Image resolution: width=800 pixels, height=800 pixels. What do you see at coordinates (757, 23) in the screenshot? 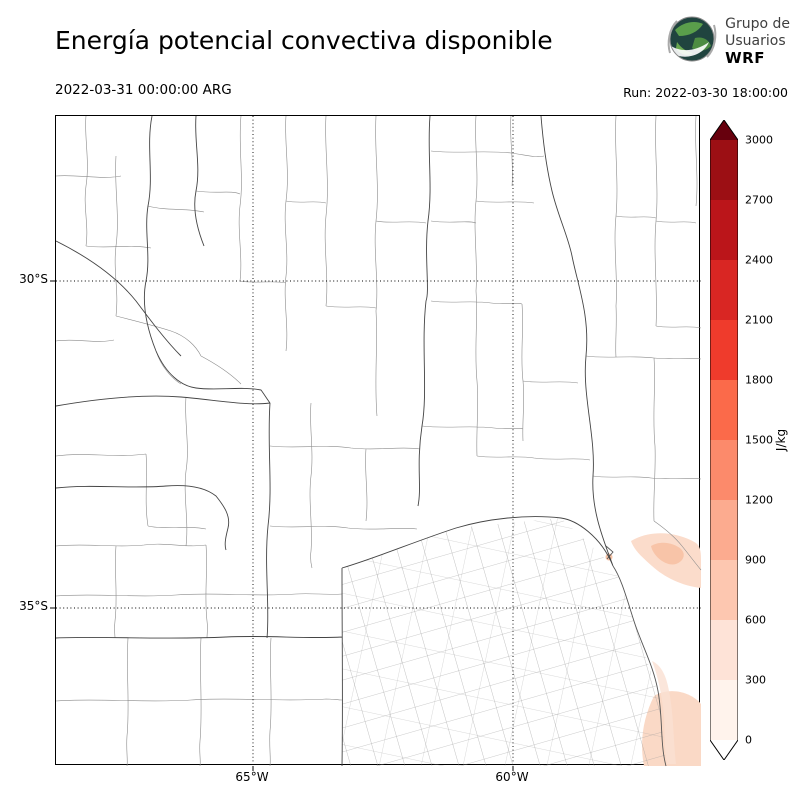
I see `logo-line-1: Grupo de` at bounding box center [757, 23].